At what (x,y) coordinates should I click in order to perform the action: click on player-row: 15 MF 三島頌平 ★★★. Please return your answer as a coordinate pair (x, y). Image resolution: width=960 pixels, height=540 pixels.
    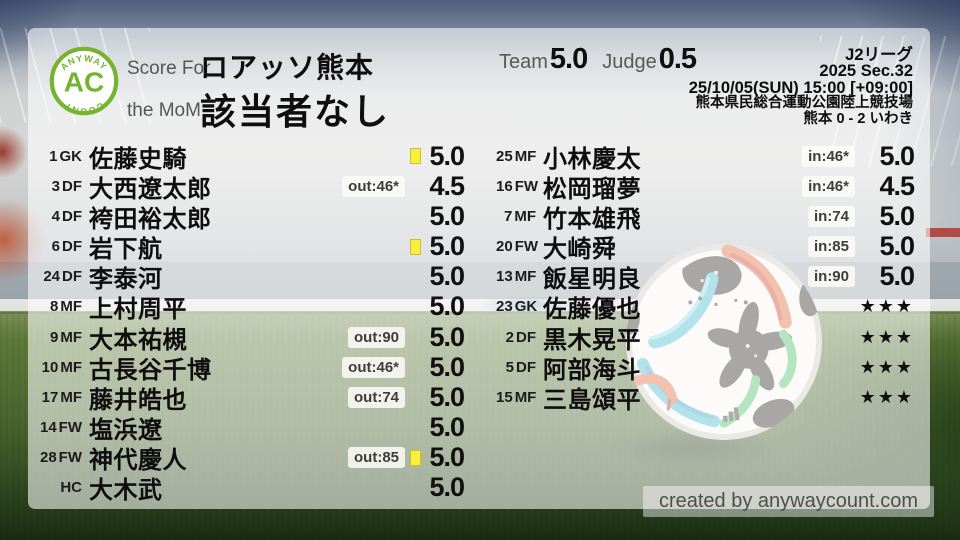
    Looking at the image, I should click on (705, 398).